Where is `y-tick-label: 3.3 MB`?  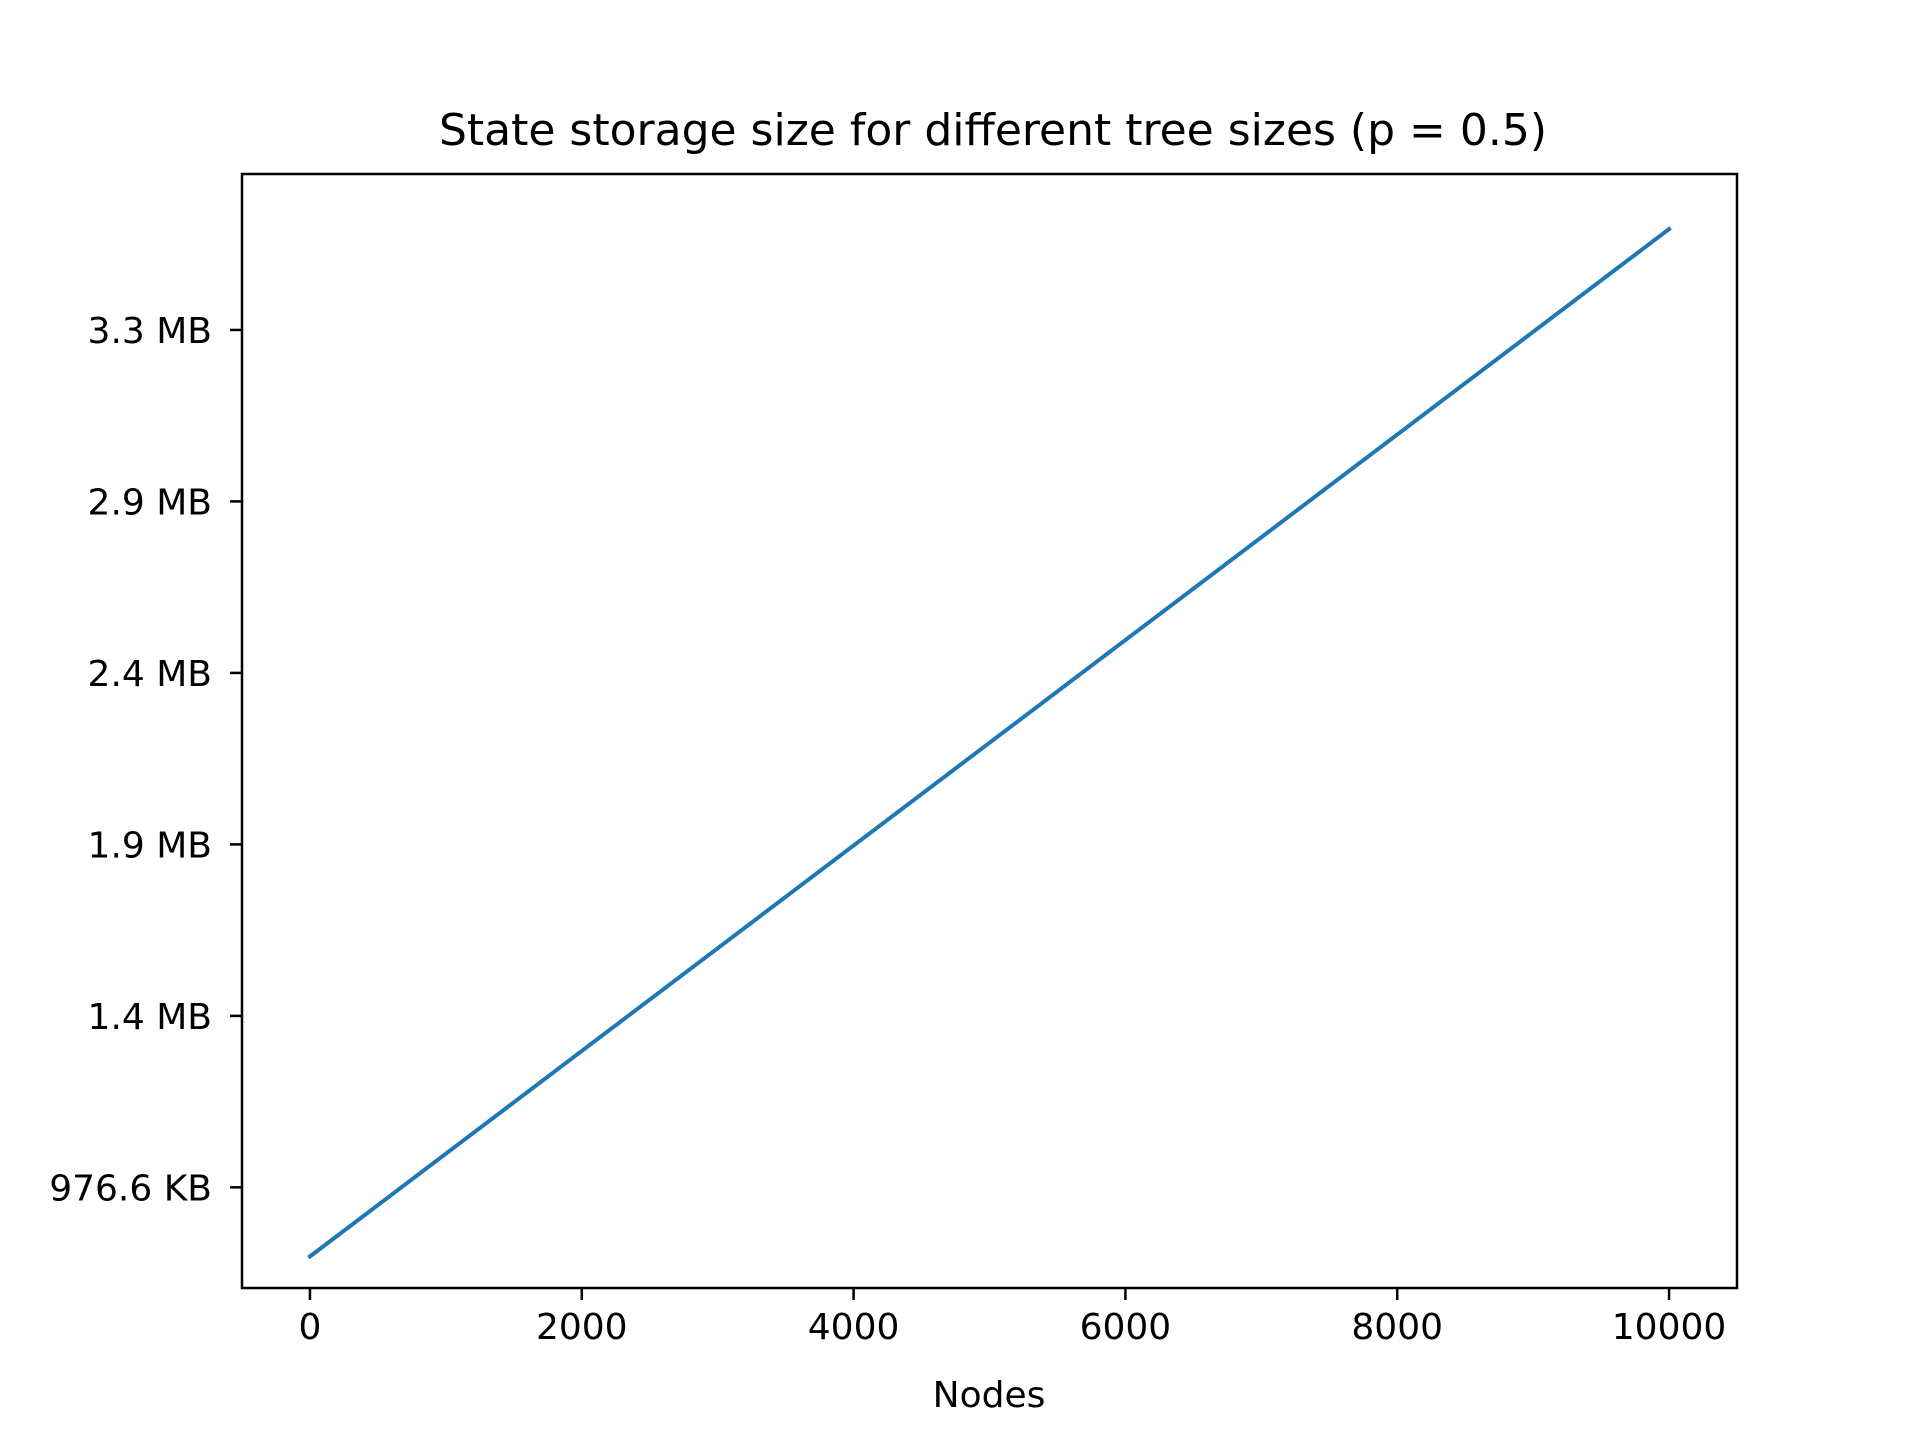 y-tick-label: 3.3 MB is located at coordinates (150, 331).